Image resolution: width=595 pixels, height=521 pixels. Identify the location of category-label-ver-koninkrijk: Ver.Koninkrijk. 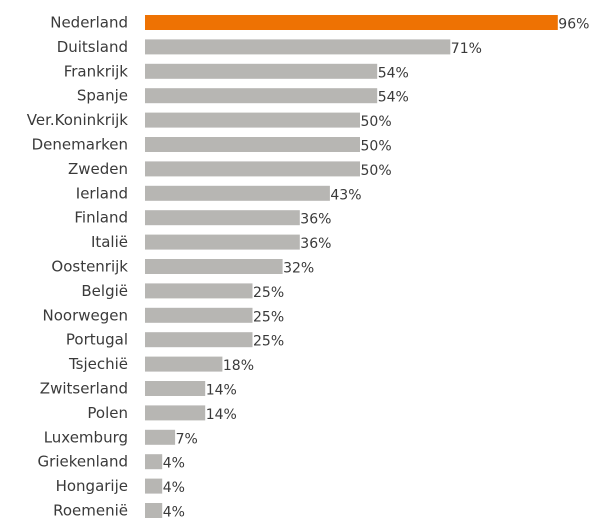
(78, 120).